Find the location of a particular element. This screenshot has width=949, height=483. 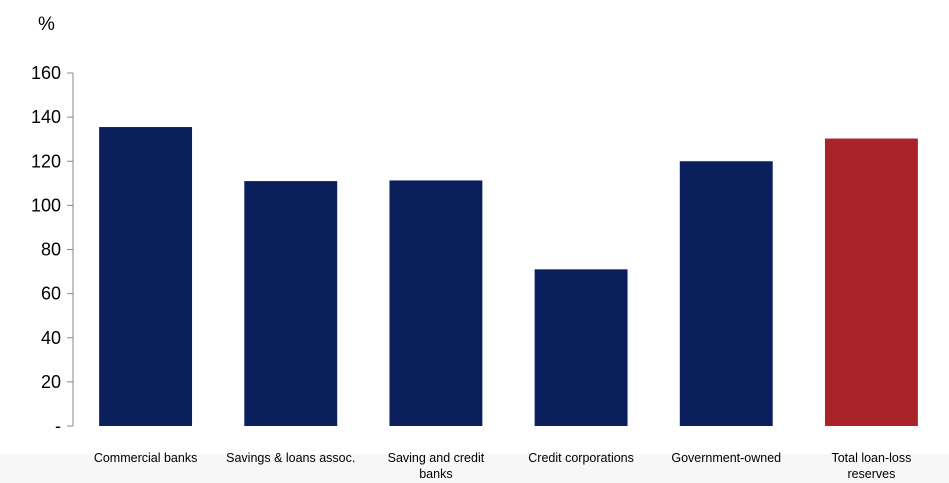

y-tick-label: 100 is located at coordinates (46, 205).